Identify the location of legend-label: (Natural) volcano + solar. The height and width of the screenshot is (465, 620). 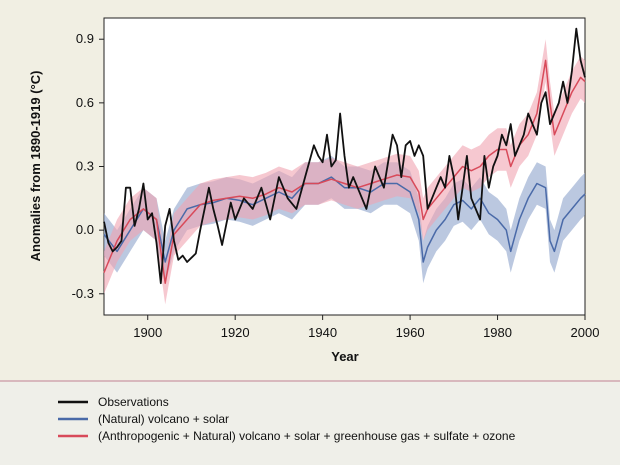
(163, 419).